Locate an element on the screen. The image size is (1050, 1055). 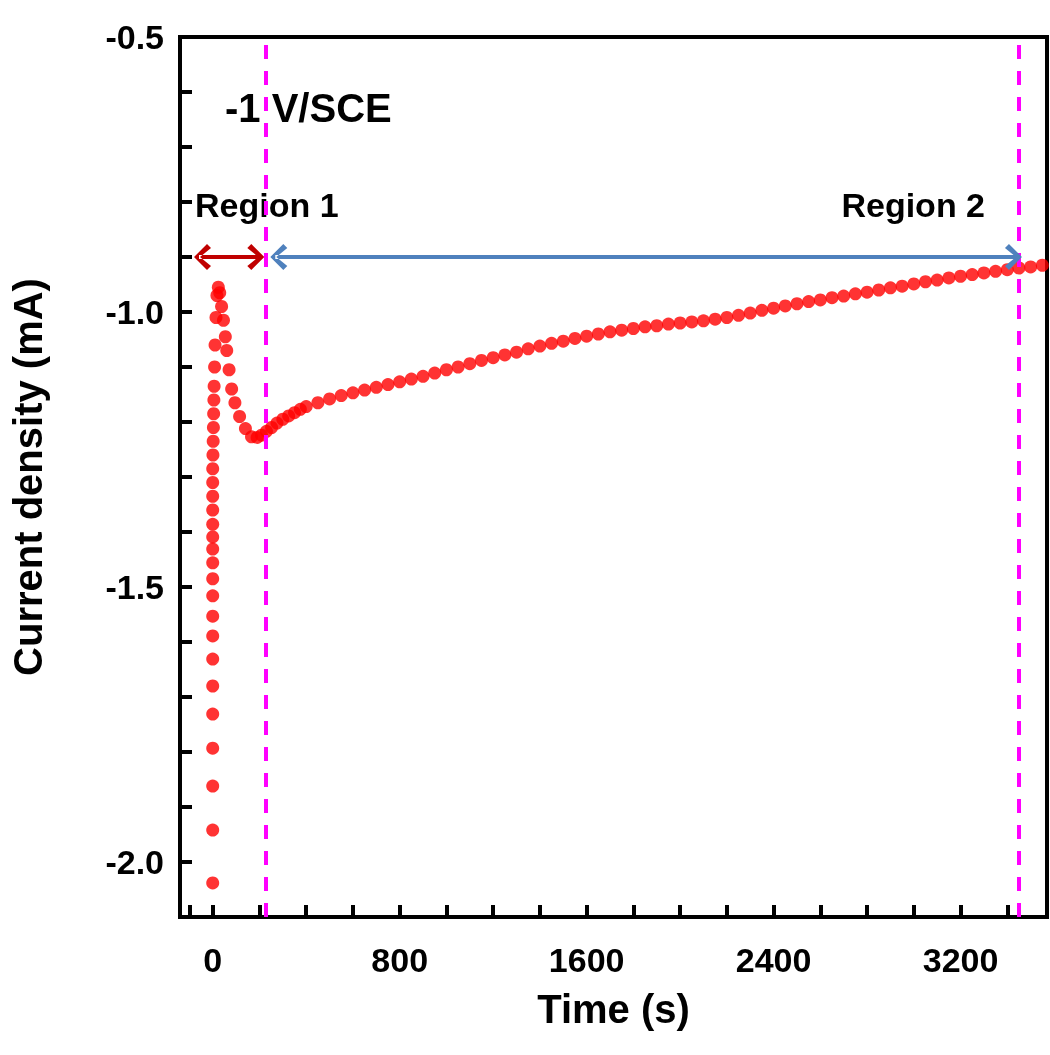
x-tick-label: 2400 is located at coordinates (773, 960).